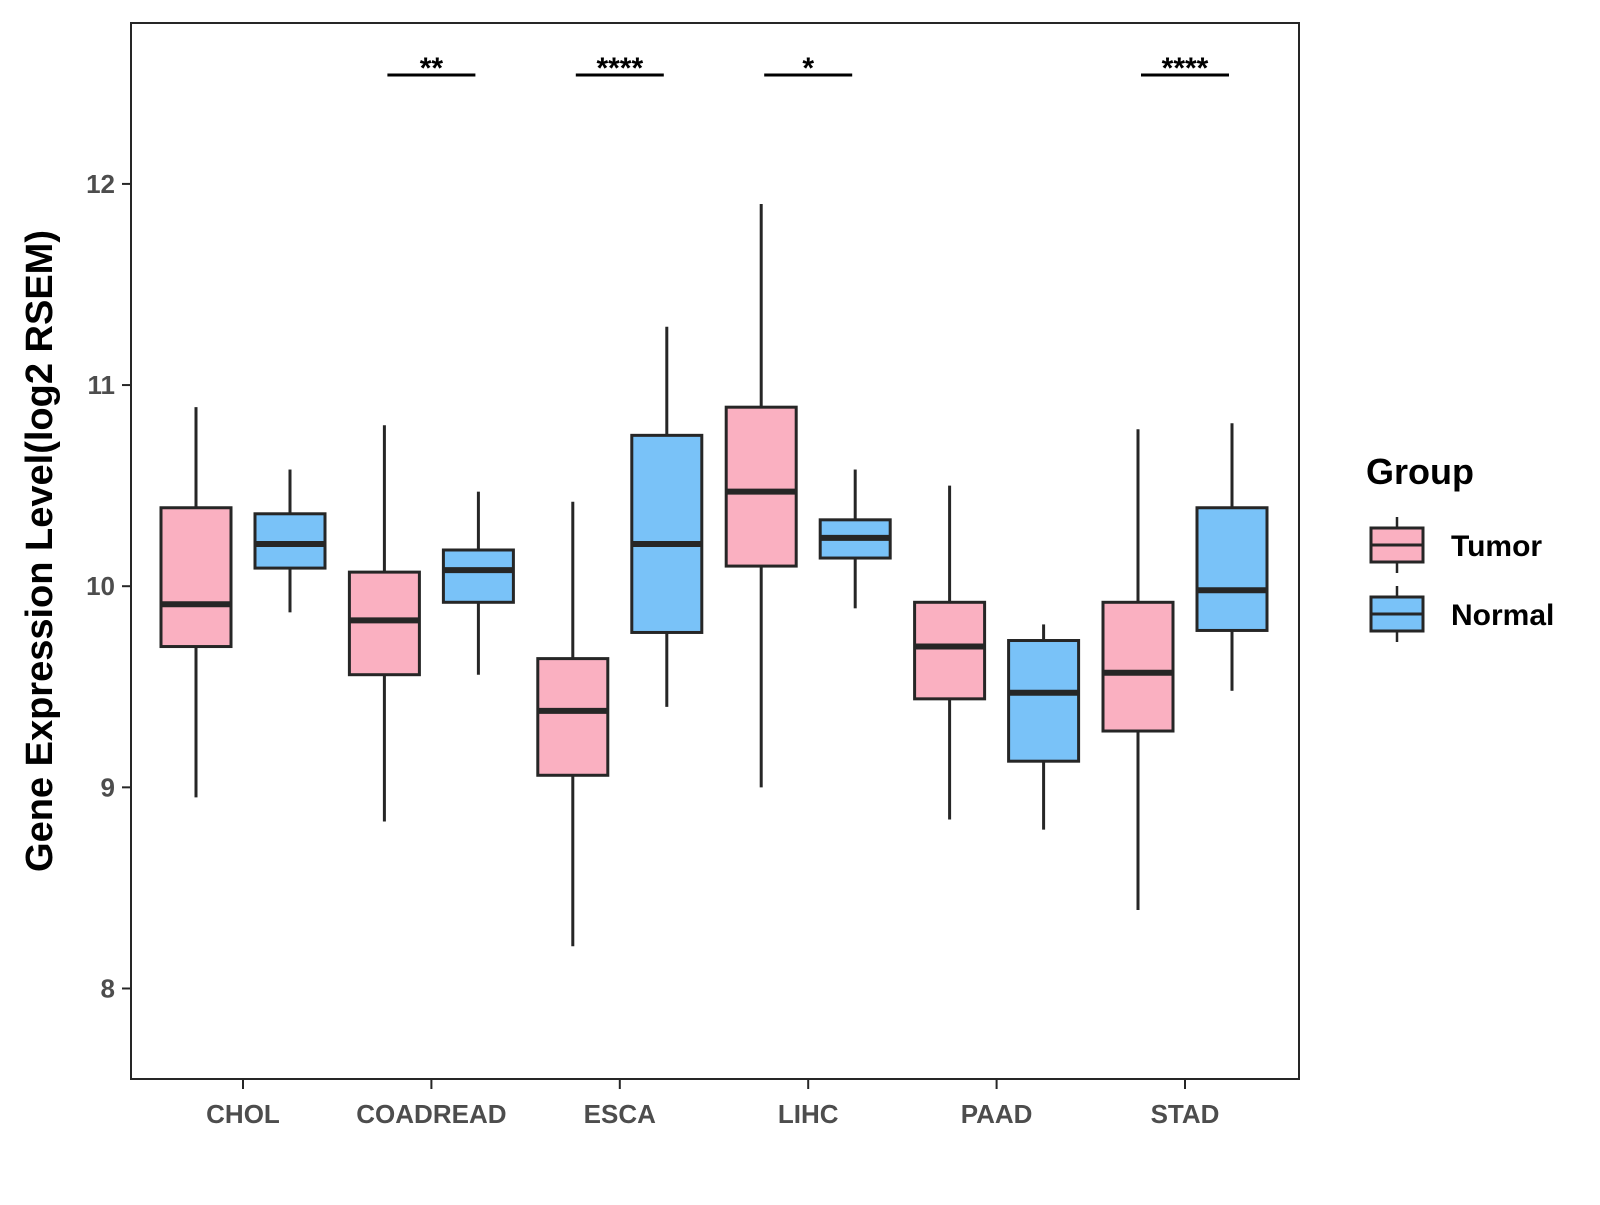  I want to click on legend-label: Tumor, so click(1496, 546).